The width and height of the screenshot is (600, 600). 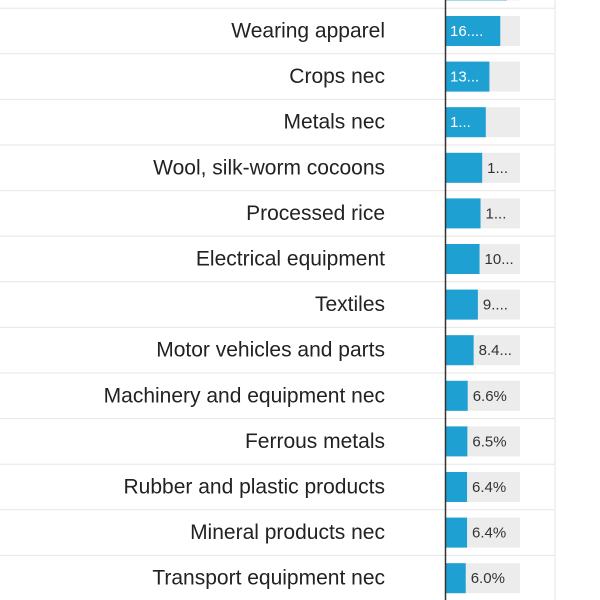 What do you see at coordinates (315, 441) in the screenshot?
I see `category-label: Ferrous metals` at bounding box center [315, 441].